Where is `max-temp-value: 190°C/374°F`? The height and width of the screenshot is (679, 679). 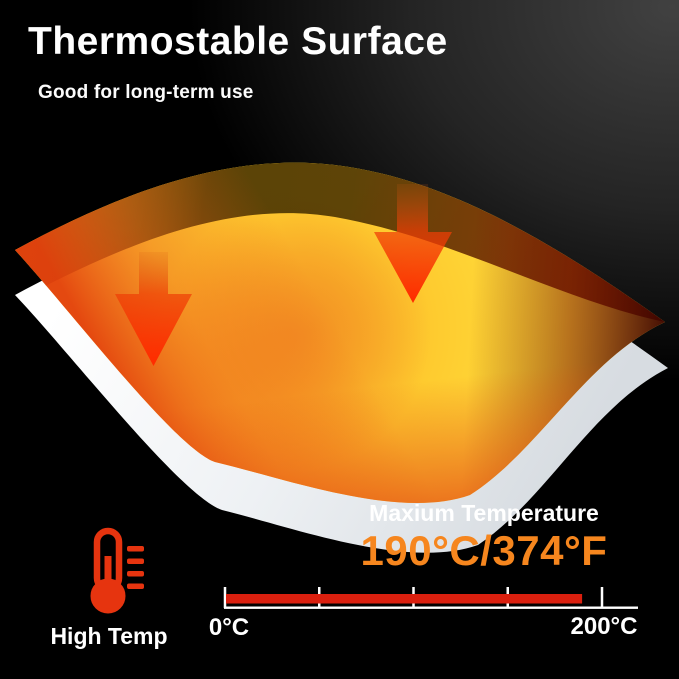
max-temp-value: 190°C/374°F is located at coordinates (484, 550).